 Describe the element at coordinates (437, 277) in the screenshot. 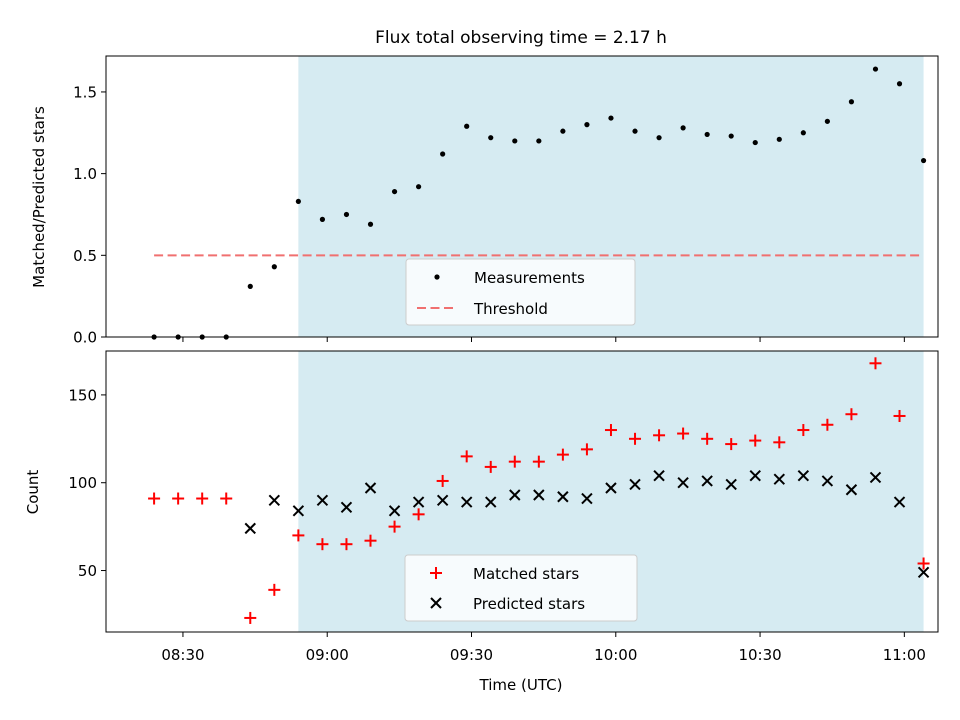

I see `legend-marker-measurements` at that location.